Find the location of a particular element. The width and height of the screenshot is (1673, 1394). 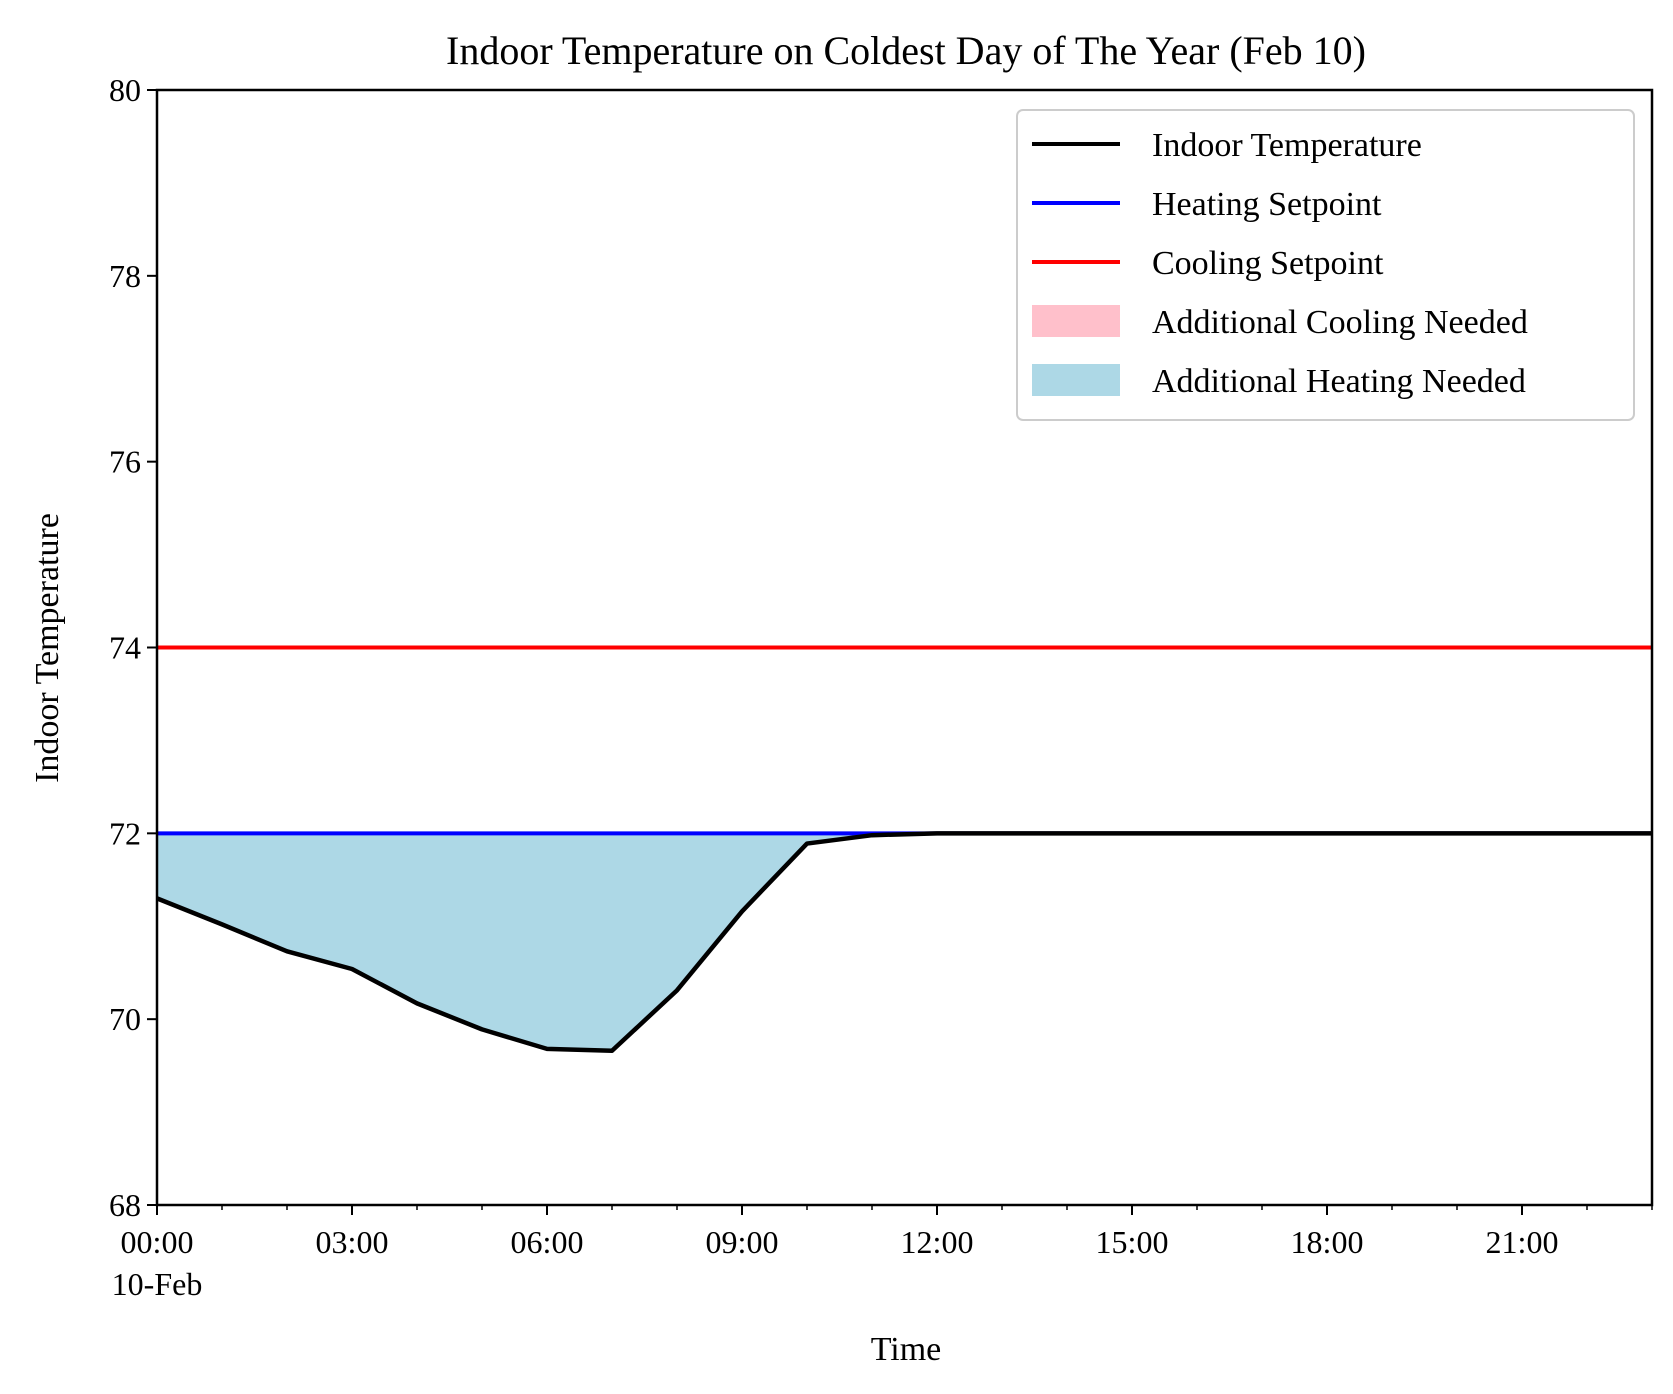

y-tick-label: 74 is located at coordinates (125, 648).